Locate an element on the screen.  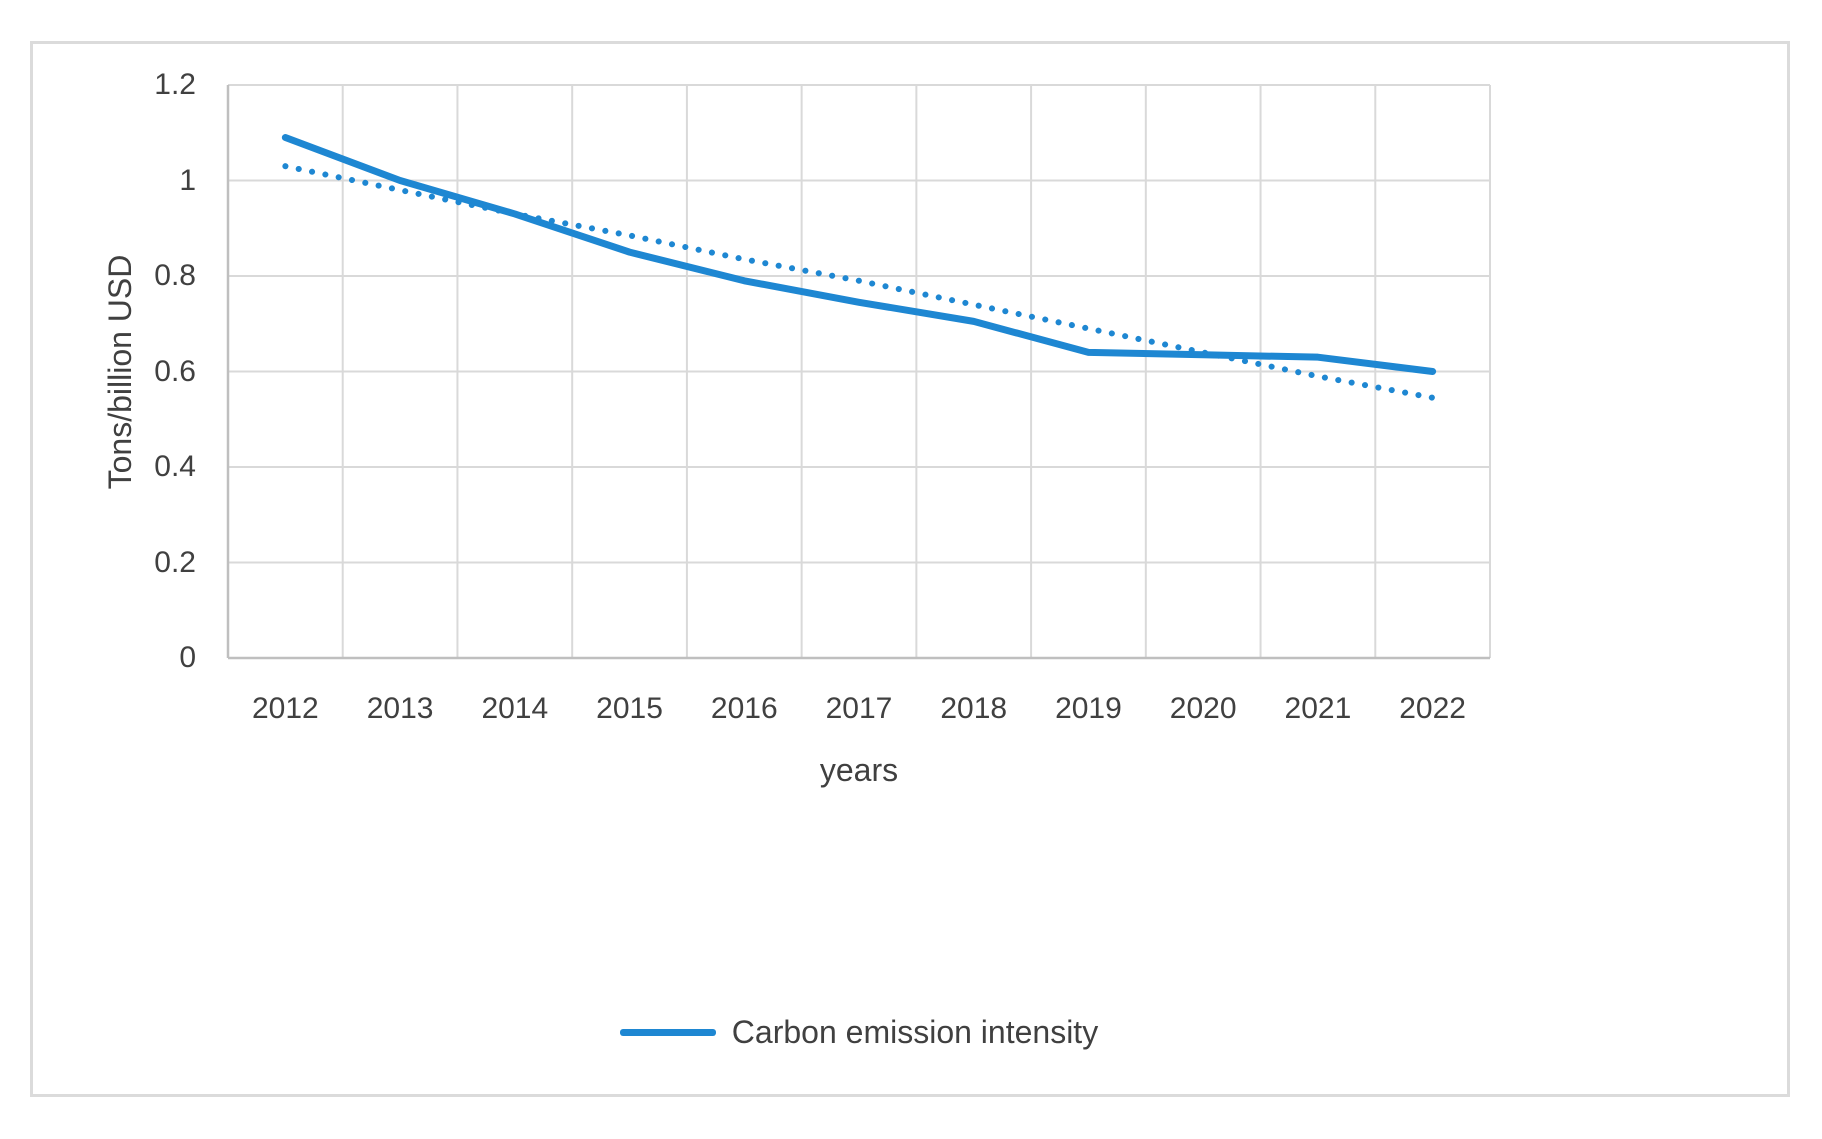
x-tick-label: 2013 is located at coordinates (400, 708).